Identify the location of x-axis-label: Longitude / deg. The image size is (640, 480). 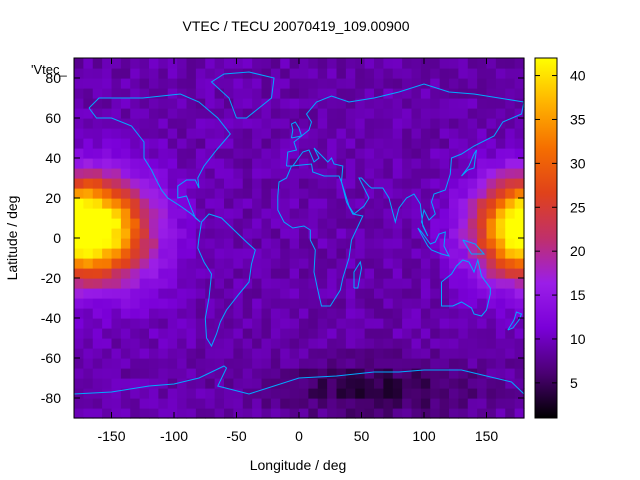
(298, 465).